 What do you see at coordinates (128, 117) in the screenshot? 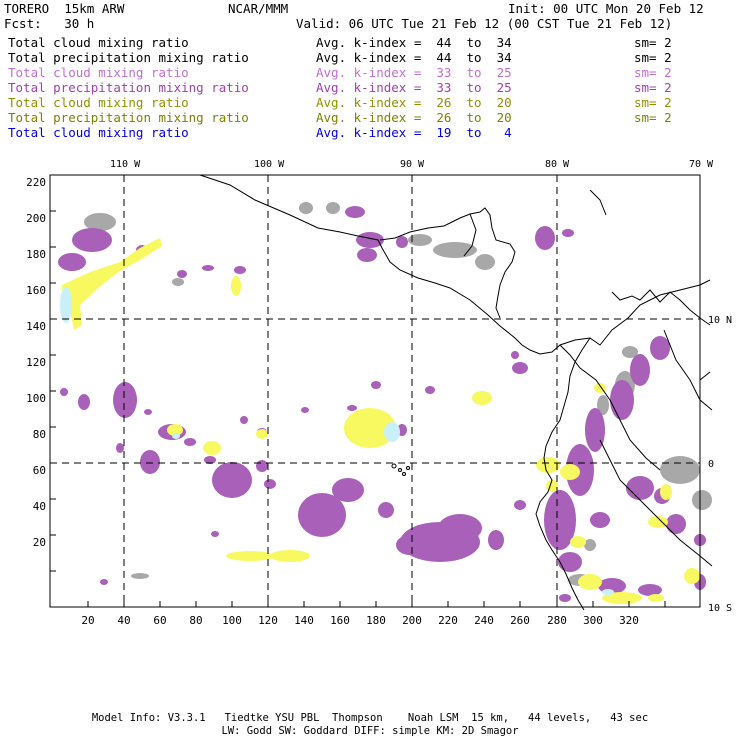
I see `legend-row-6-name: Total precipitation mixing ratio` at bounding box center [128, 117].